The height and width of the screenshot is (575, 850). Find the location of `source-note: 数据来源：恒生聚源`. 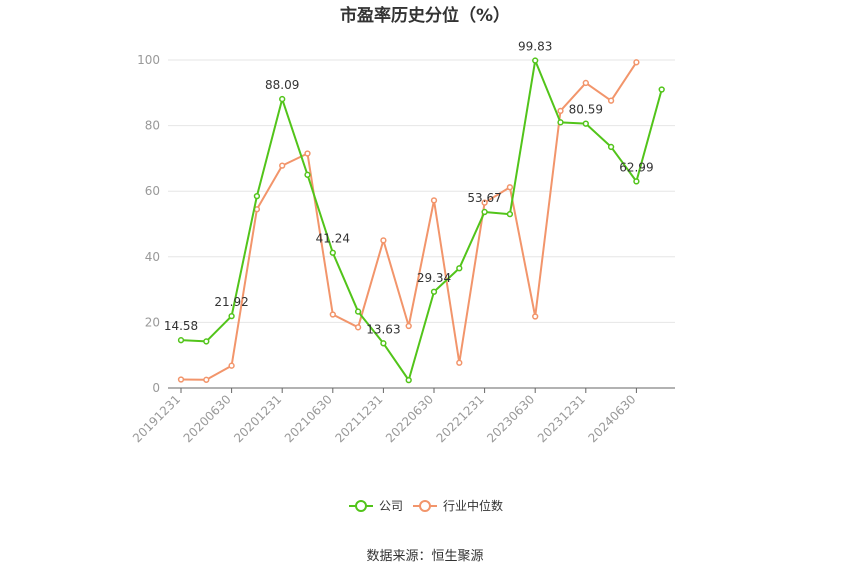

source-note: 数据来源：恒生聚源 is located at coordinates (424, 556).